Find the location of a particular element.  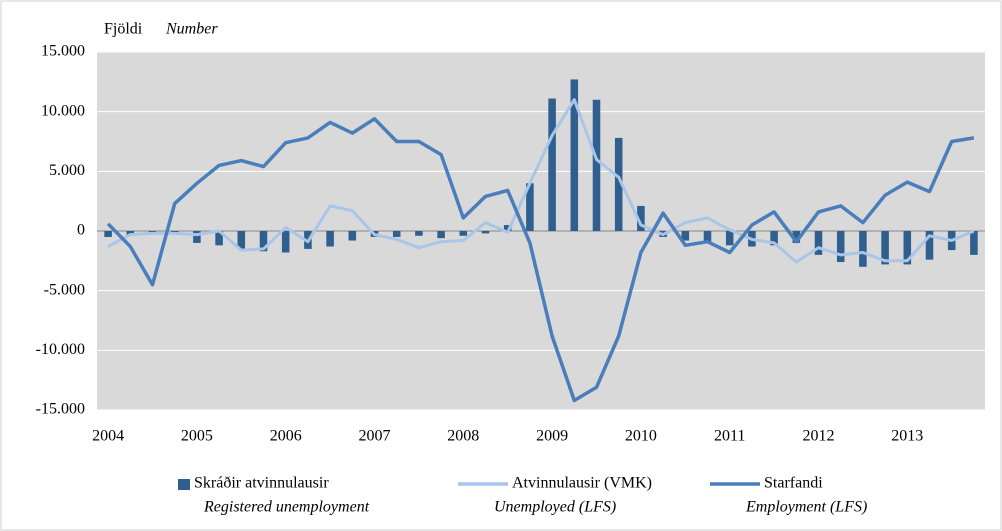

y-tick-label: -5.000 is located at coordinates (64, 289).